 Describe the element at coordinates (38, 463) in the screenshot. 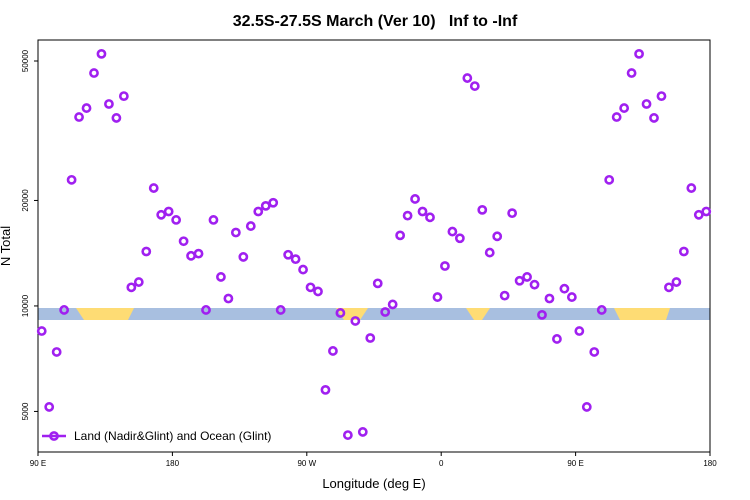

I see `x-tick-label: 90 E` at that location.